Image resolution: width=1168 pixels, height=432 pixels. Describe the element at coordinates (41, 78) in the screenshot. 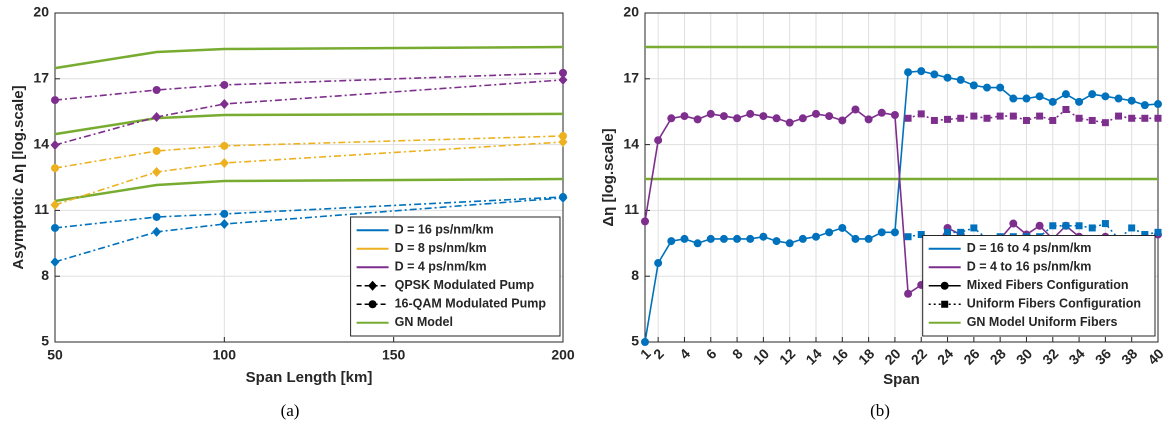

I see `y-tick-label: 17` at that location.